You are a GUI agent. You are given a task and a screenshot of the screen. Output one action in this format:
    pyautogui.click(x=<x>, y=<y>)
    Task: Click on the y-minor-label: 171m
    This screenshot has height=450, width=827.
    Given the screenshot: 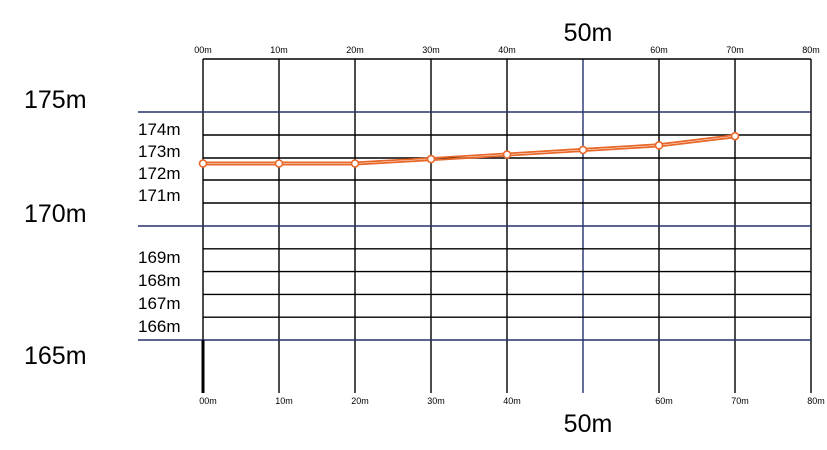 What is the action you would take?
    pyautogui.click(x=159, y=195)
    